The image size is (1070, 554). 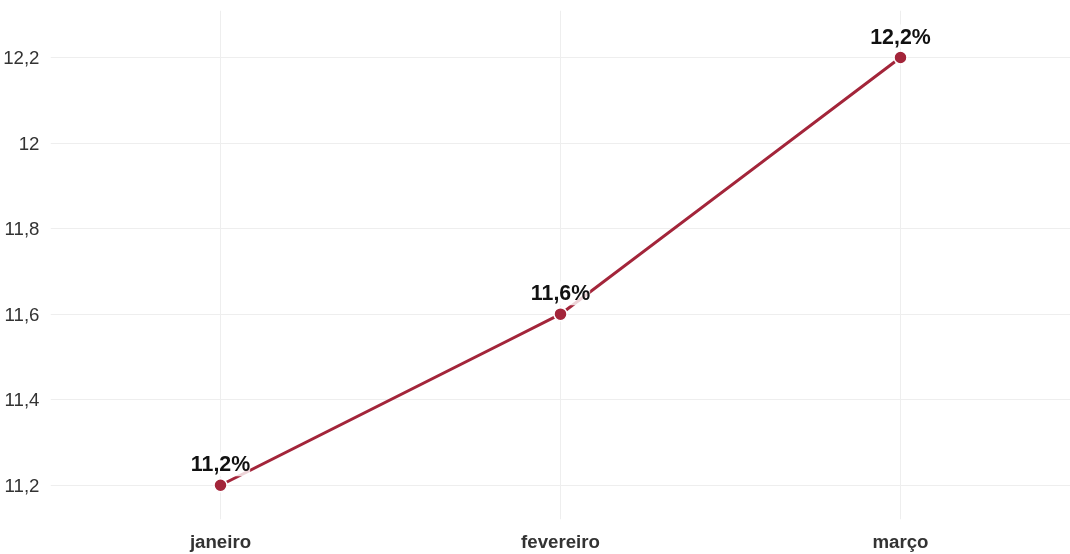 I want to click on y-tick-label: 12,2, so click(x=21, y=58).